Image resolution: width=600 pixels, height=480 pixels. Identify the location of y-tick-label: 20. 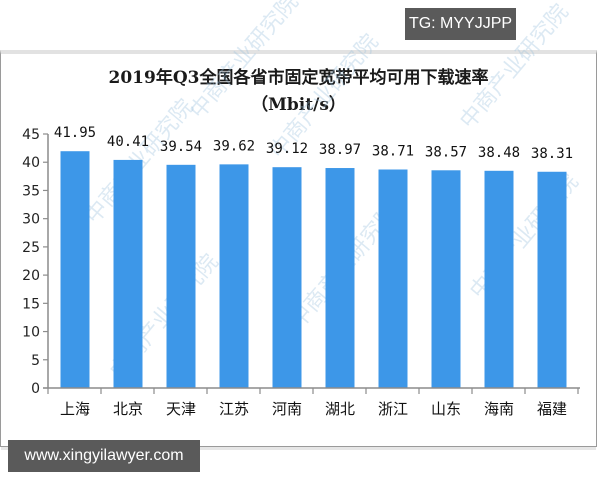
(31, 276).